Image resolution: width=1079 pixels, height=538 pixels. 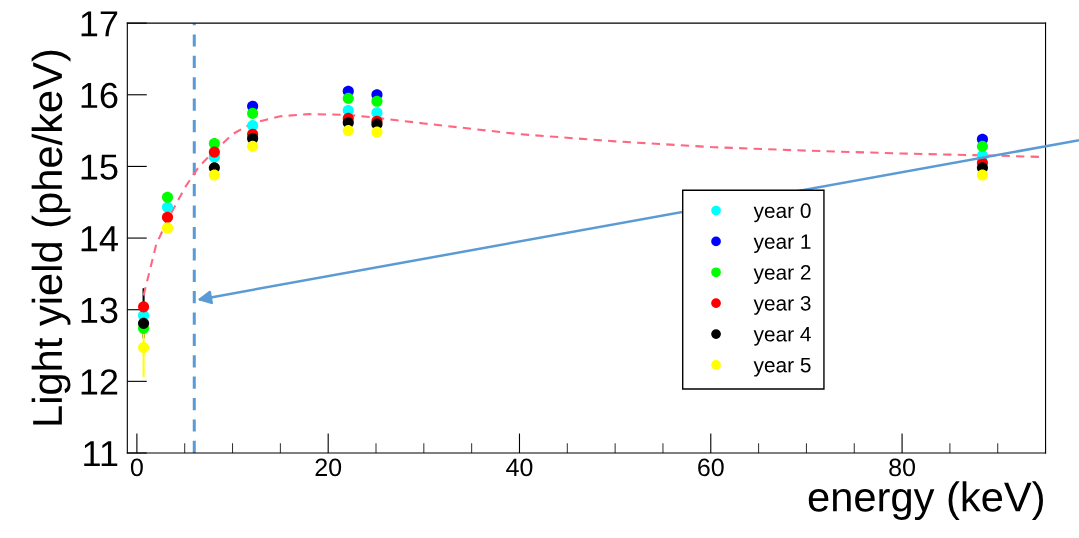 What do you see at coordinates (782, 213) in the screenshot?
I see `legend-label: year 0` at bounding box center [782, 213].